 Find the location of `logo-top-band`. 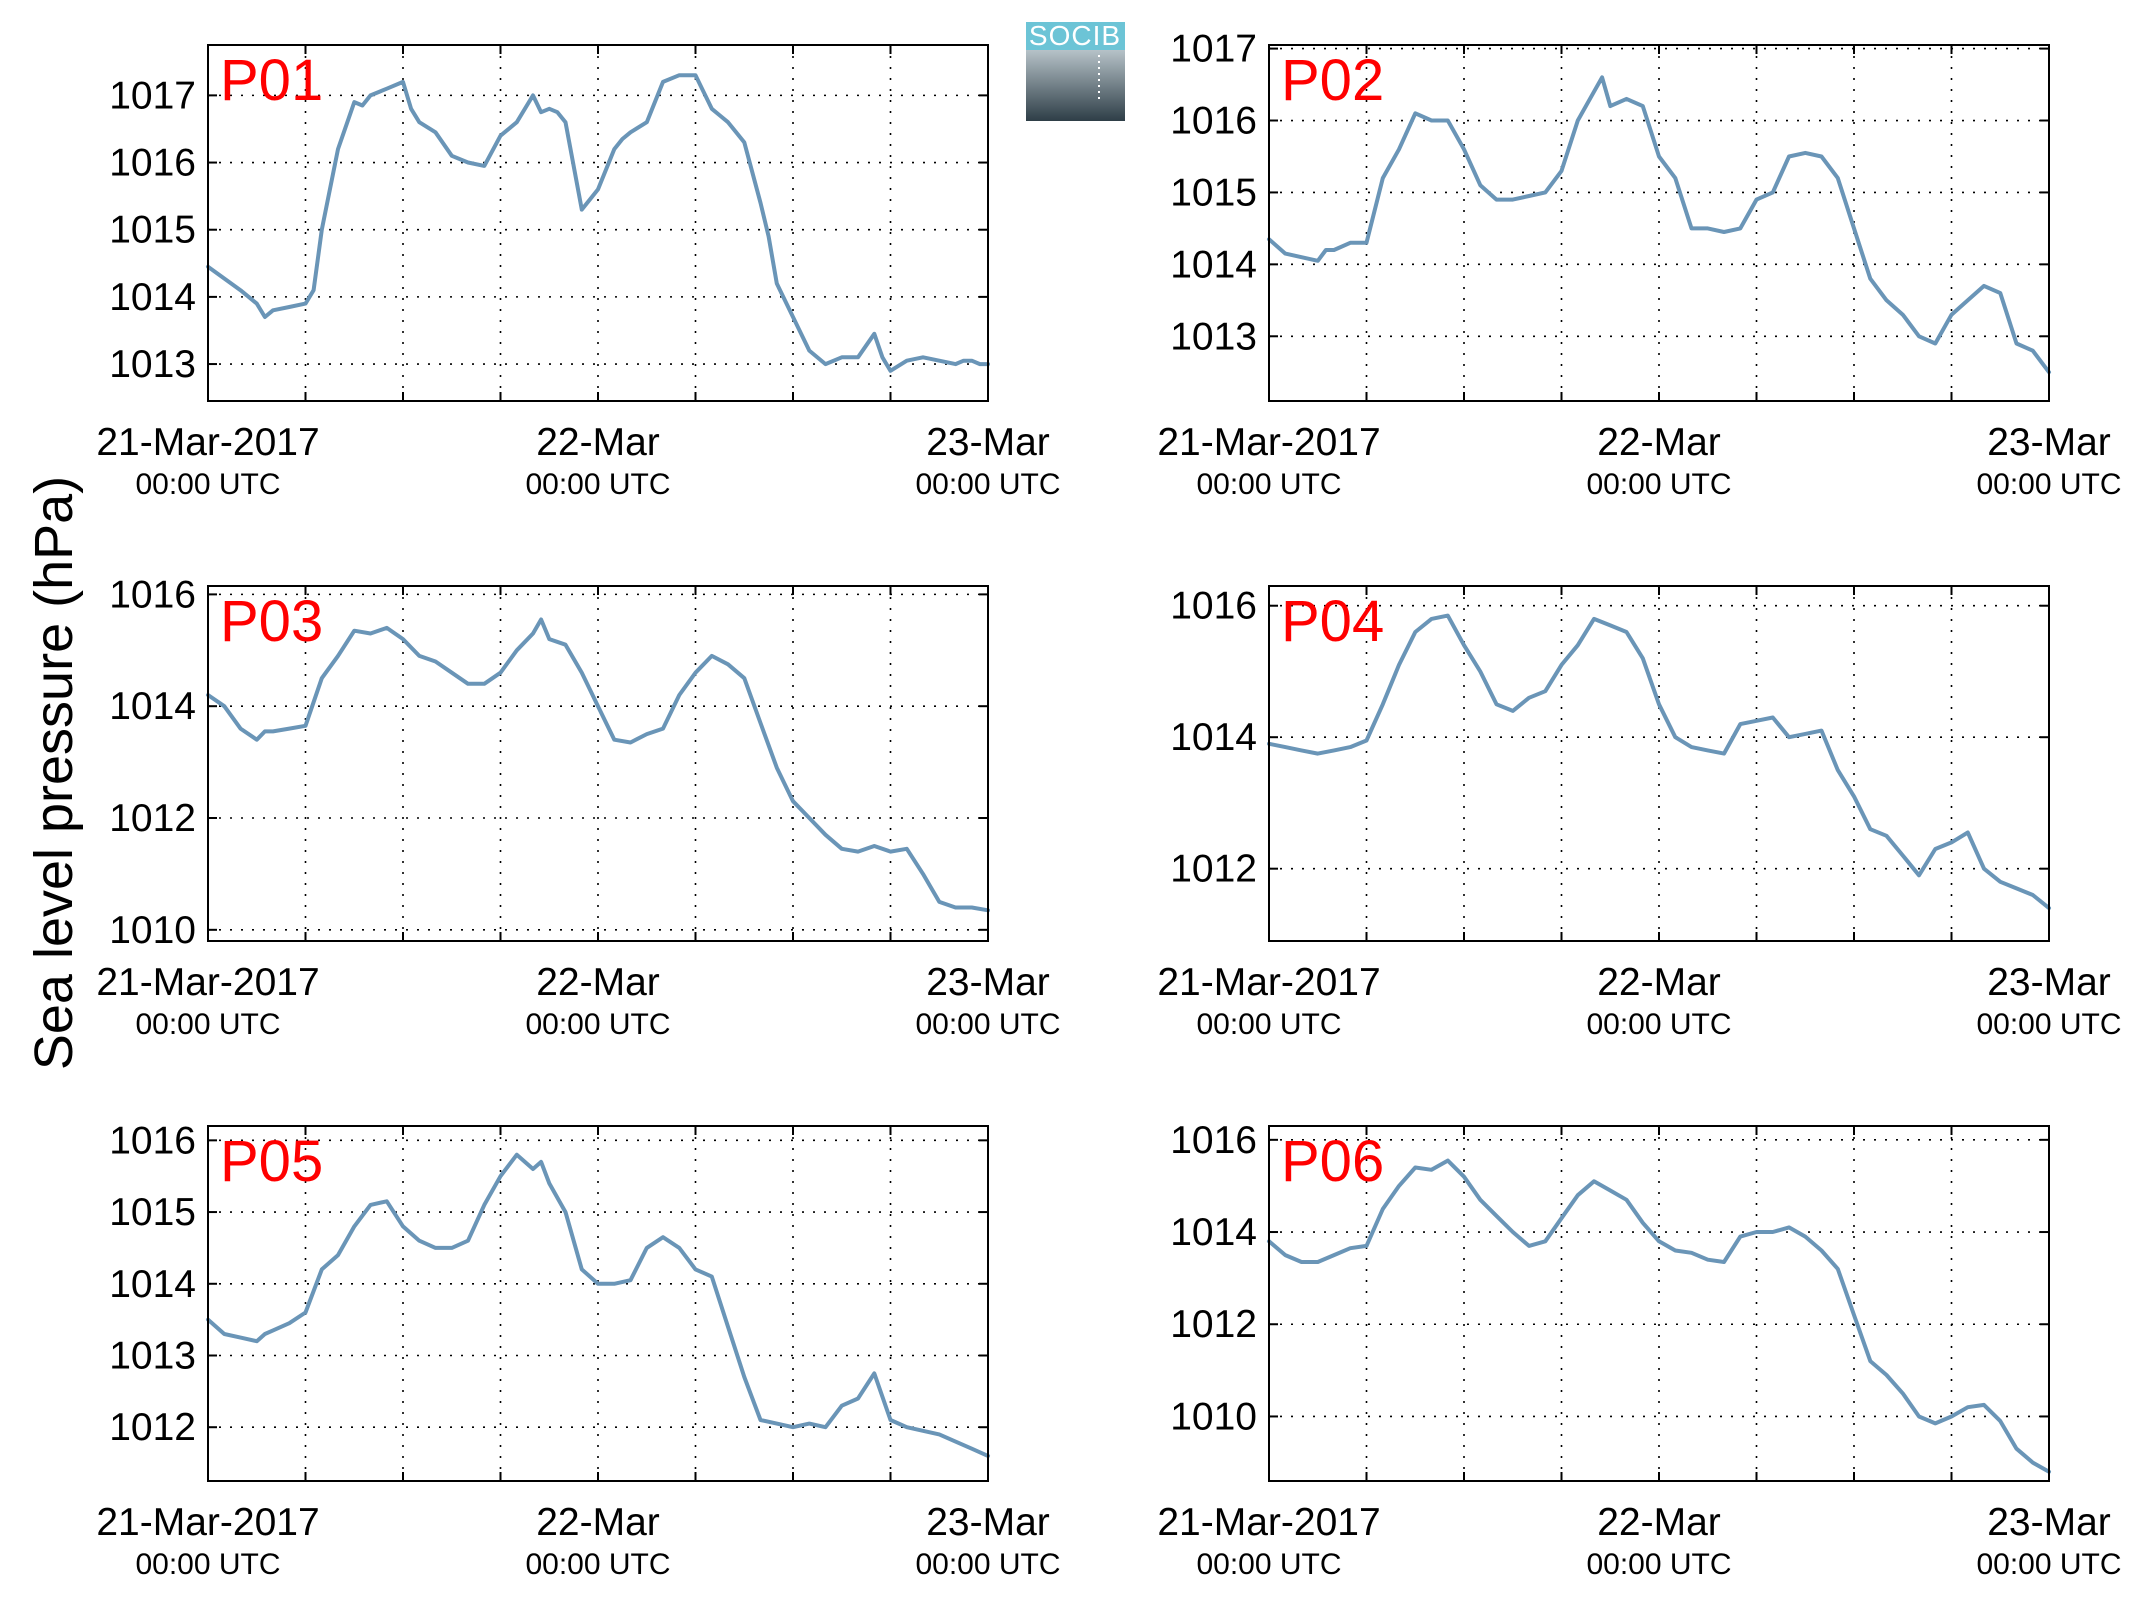

logo-top-band is located at coordinates (1075, 36).